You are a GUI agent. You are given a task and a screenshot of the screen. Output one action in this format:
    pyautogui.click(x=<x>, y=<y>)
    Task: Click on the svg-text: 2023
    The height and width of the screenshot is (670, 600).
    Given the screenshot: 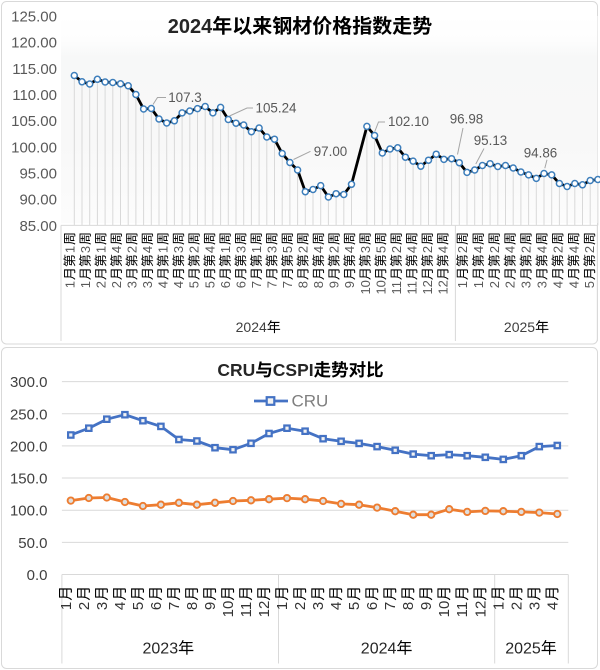 What is the action you would take?
    pyautogui.click(x=161, y=649)
    